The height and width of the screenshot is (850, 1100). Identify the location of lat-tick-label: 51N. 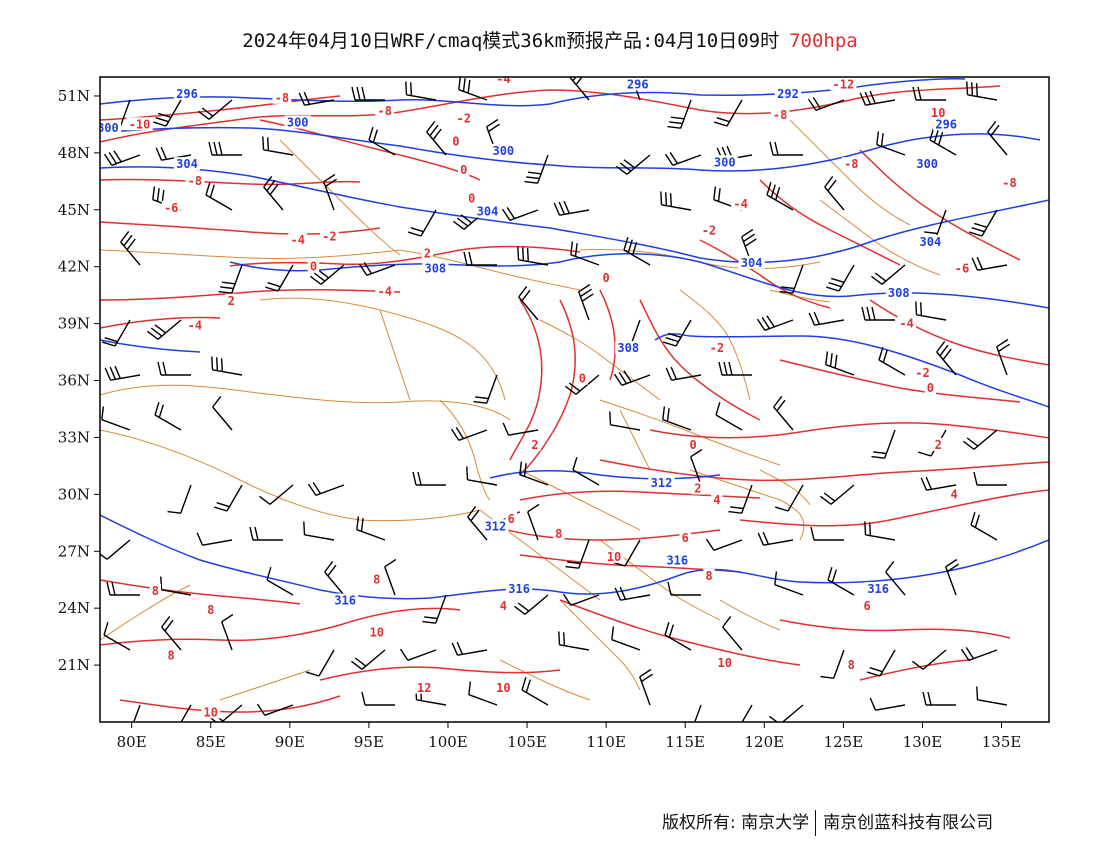
(74, 96).